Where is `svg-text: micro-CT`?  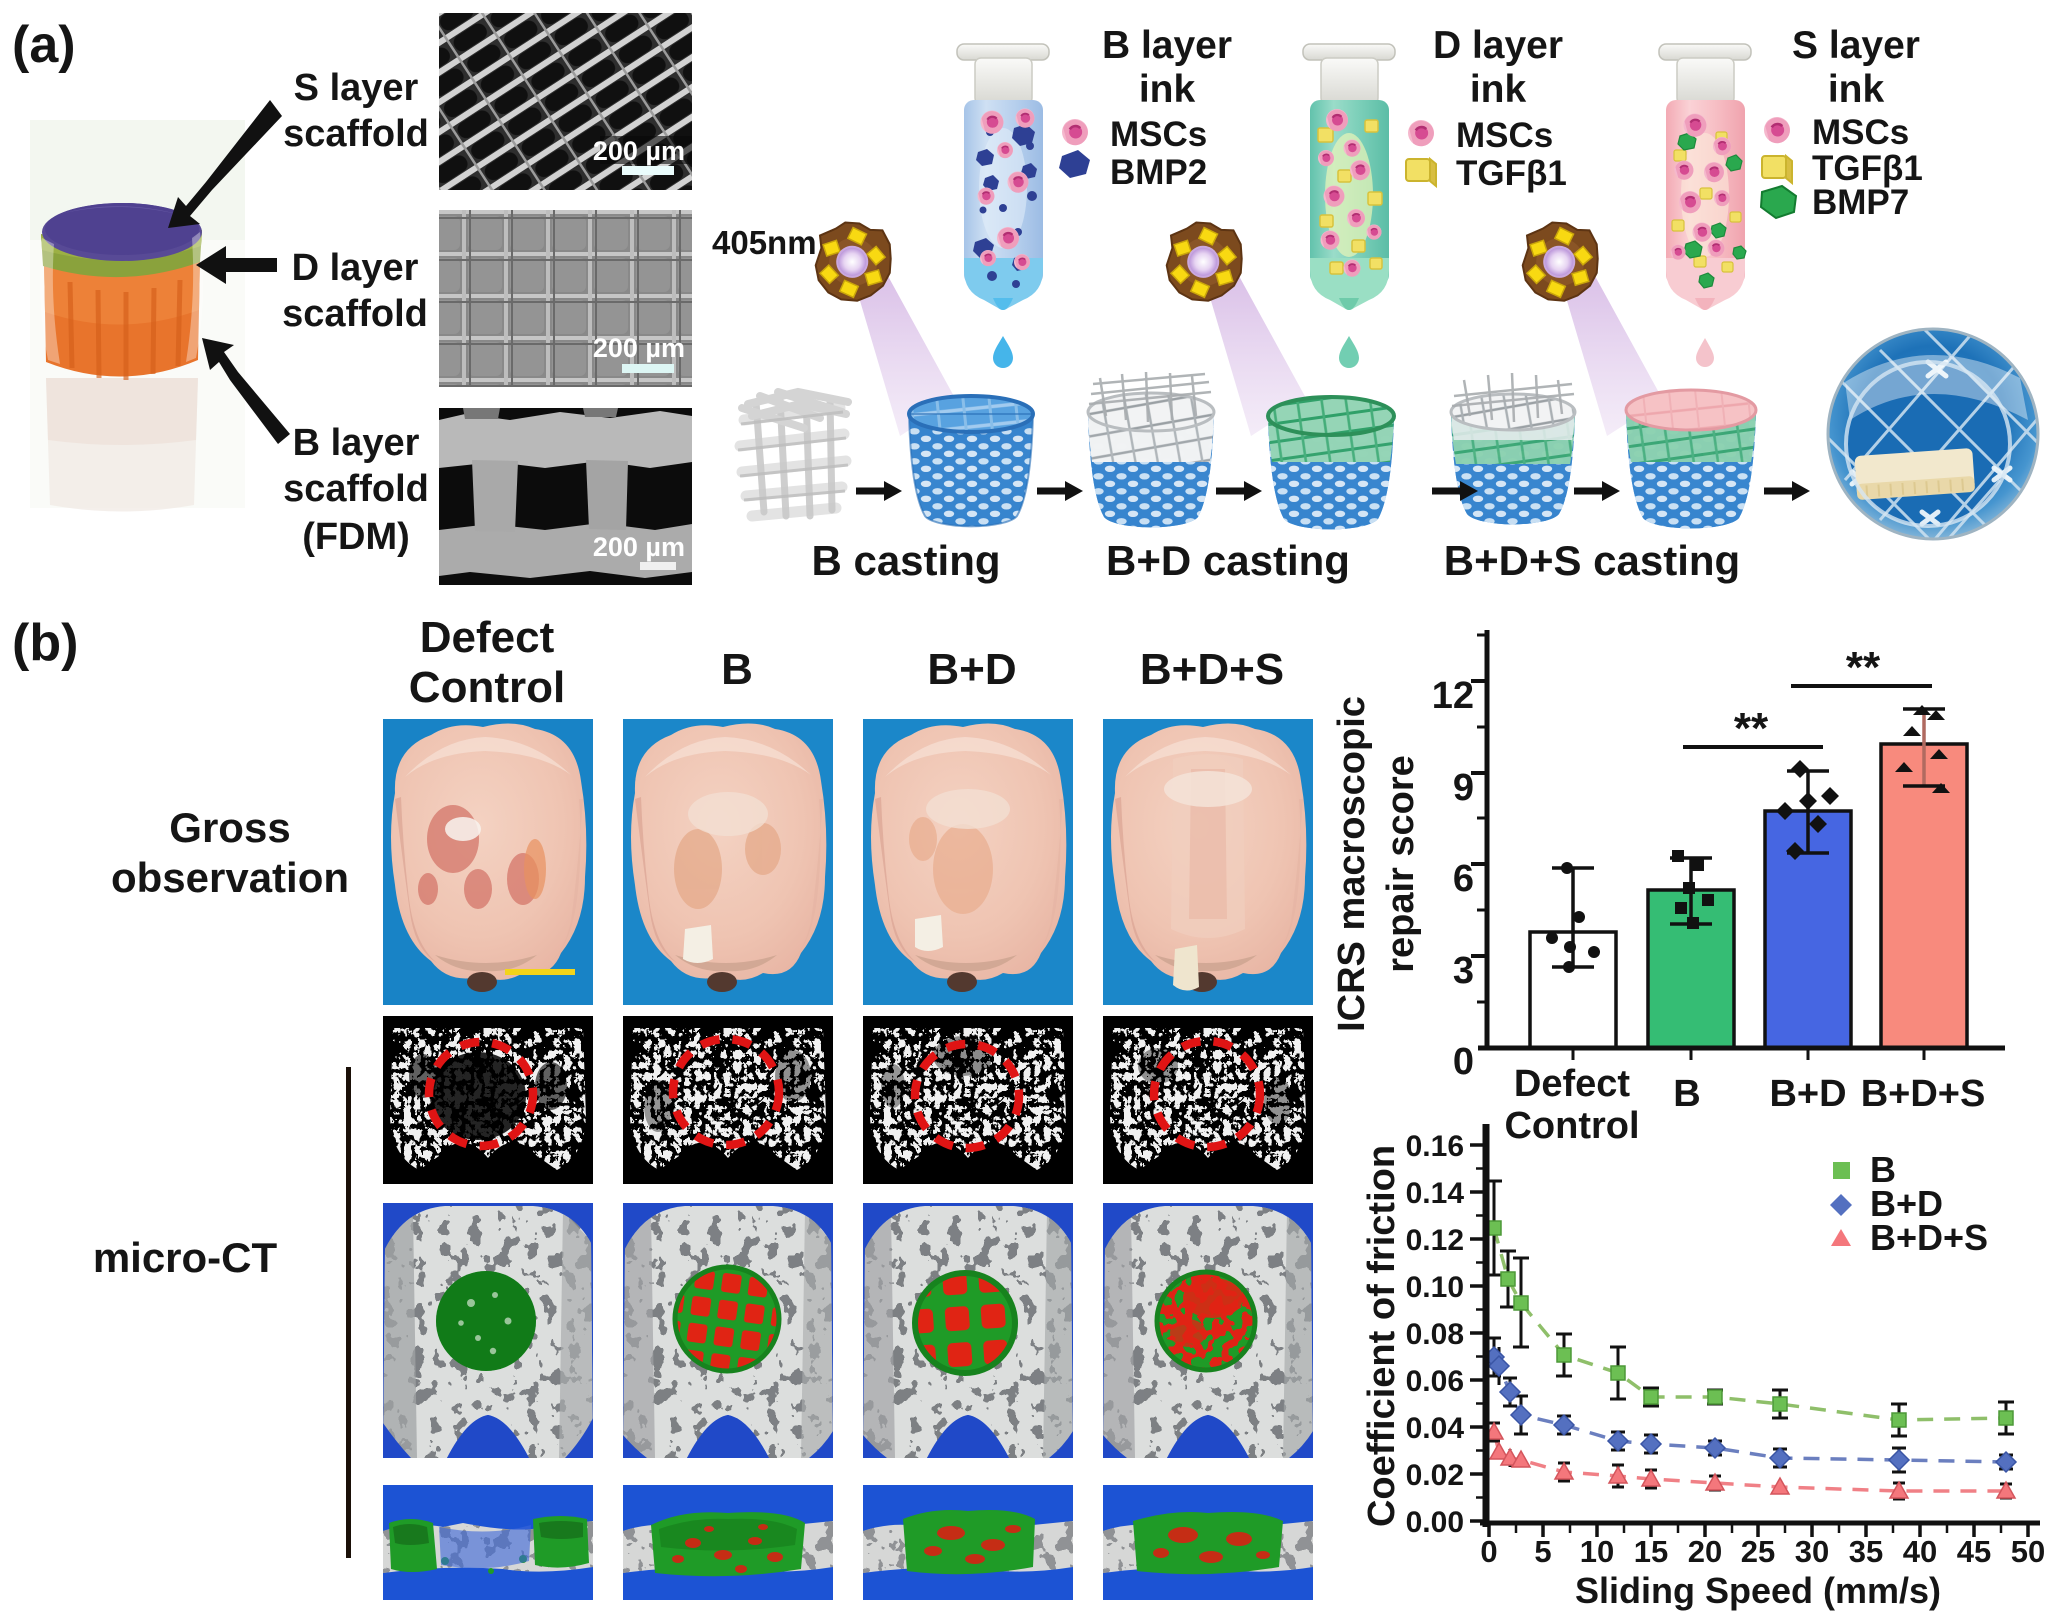
svg-text: micro-CT is located at coordinates (185, 1257).